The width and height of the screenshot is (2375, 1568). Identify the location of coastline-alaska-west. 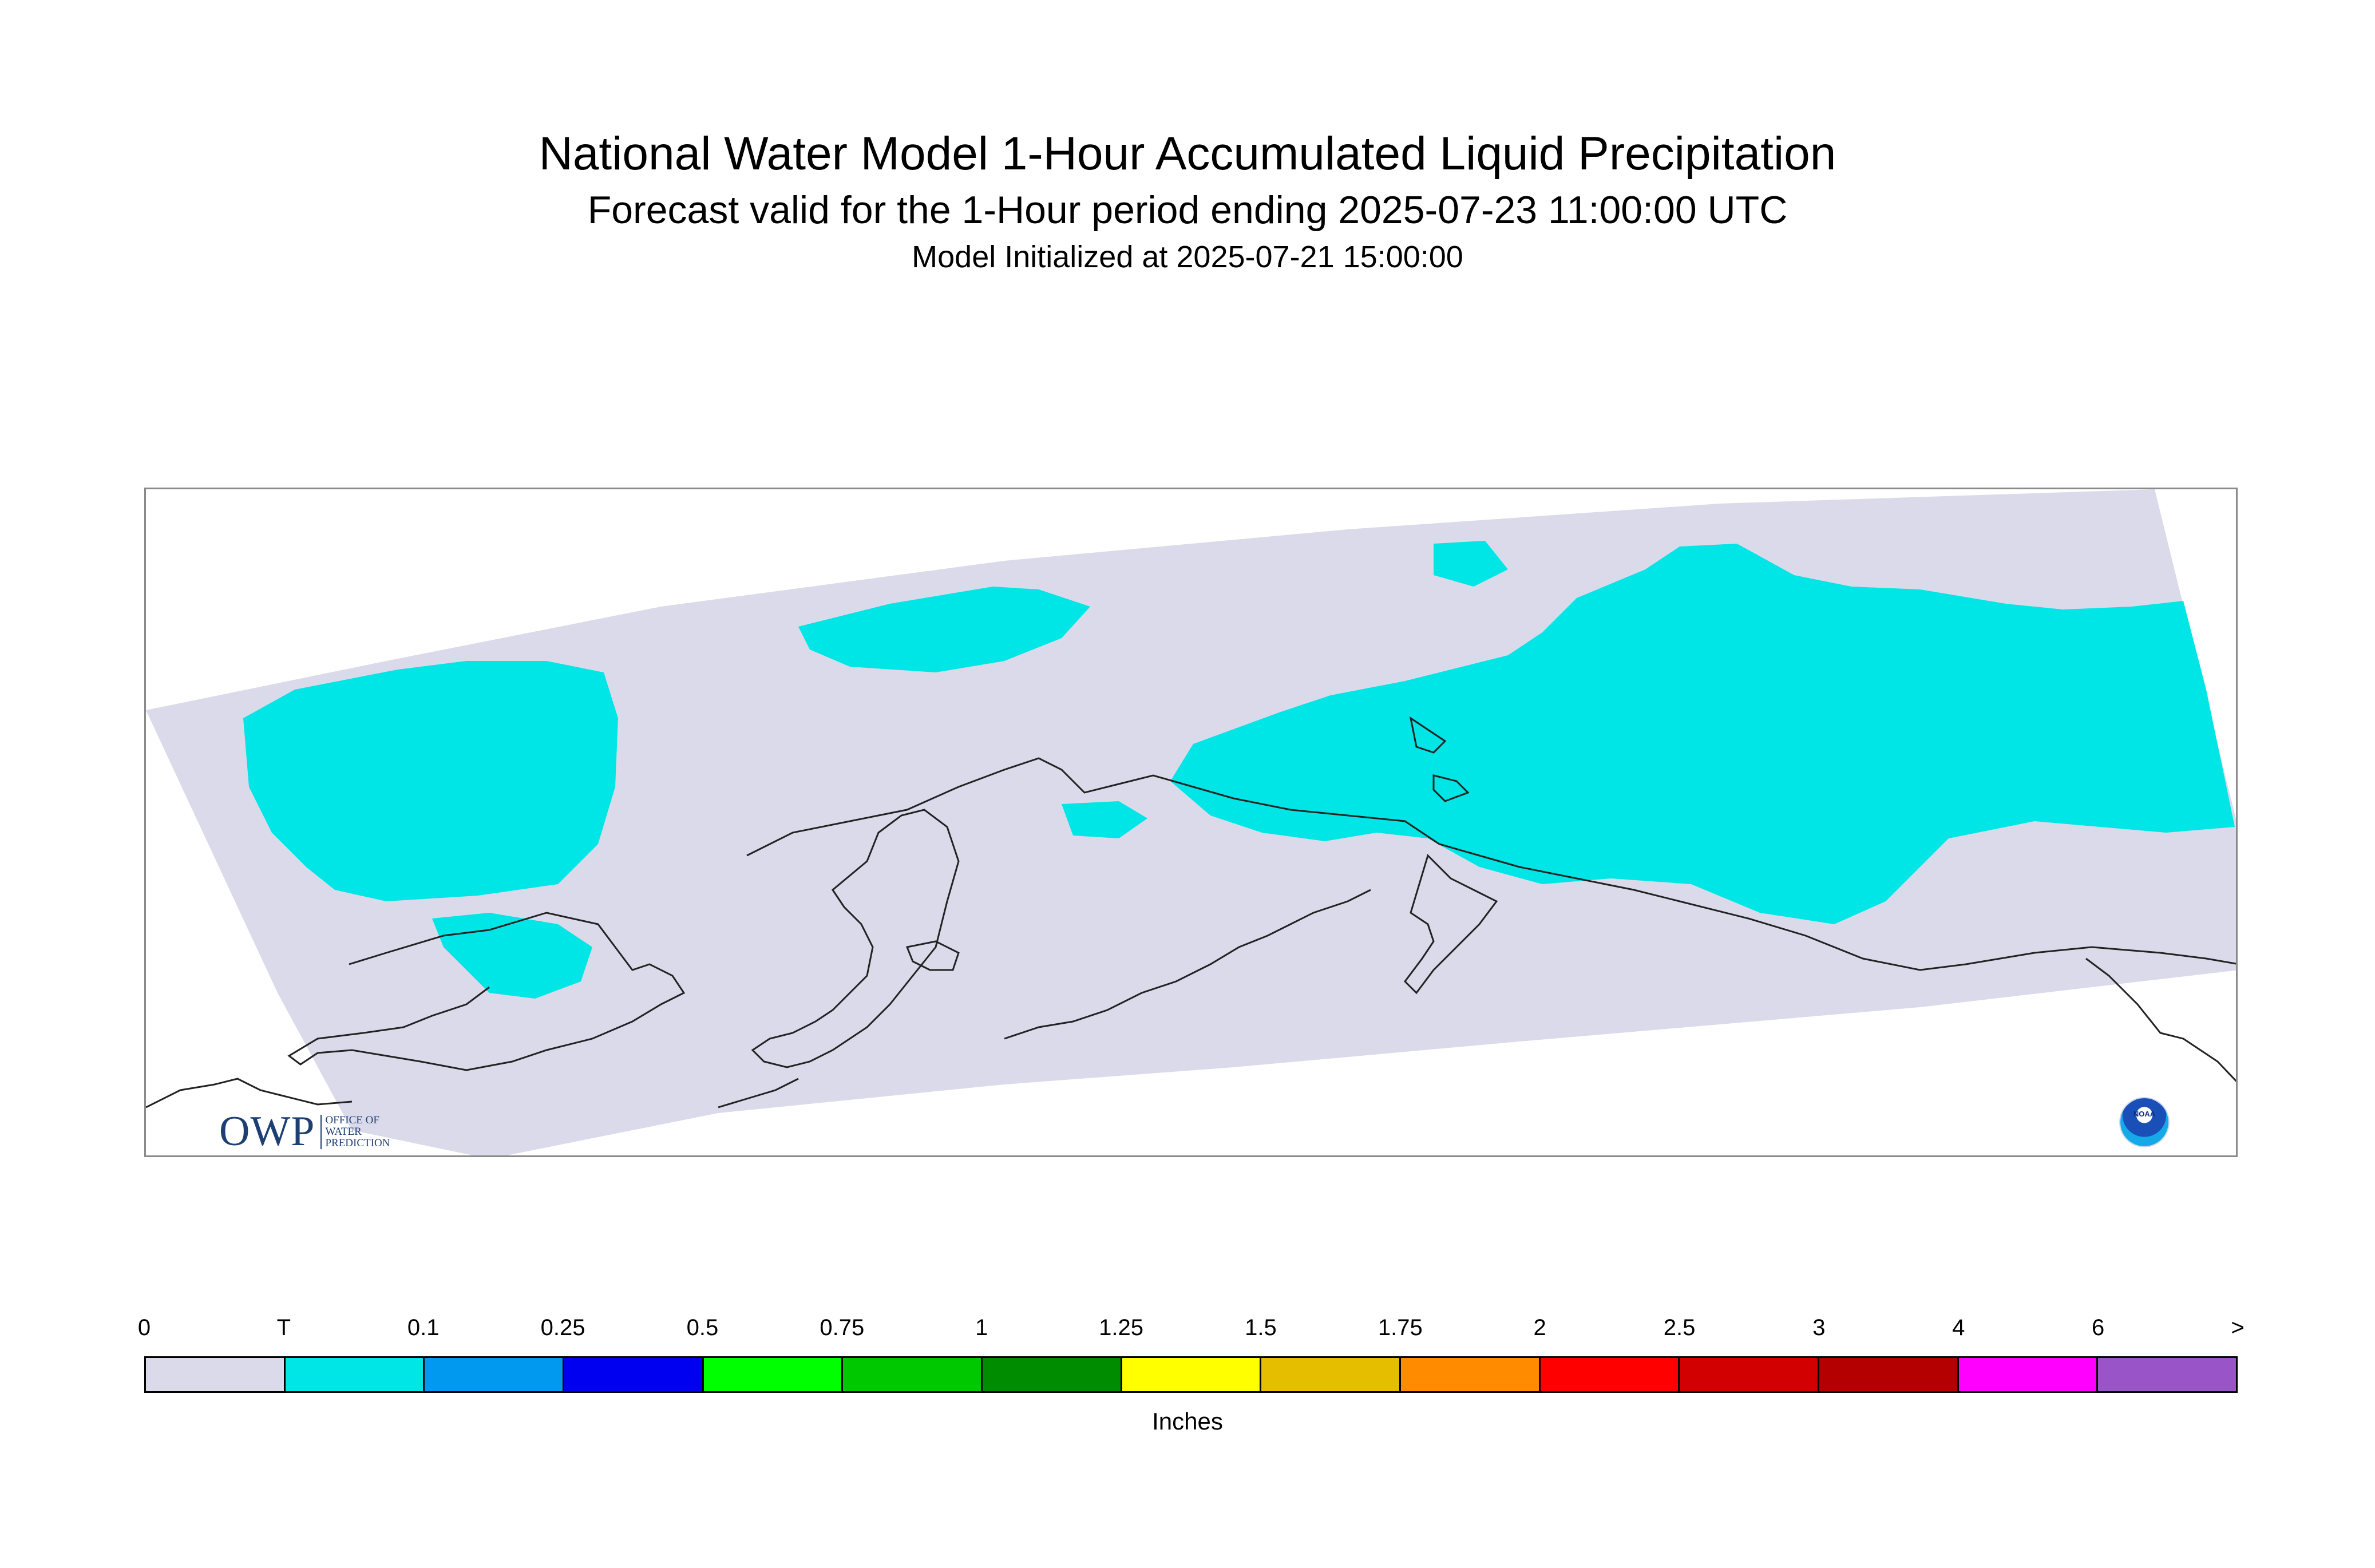
(487, 991).